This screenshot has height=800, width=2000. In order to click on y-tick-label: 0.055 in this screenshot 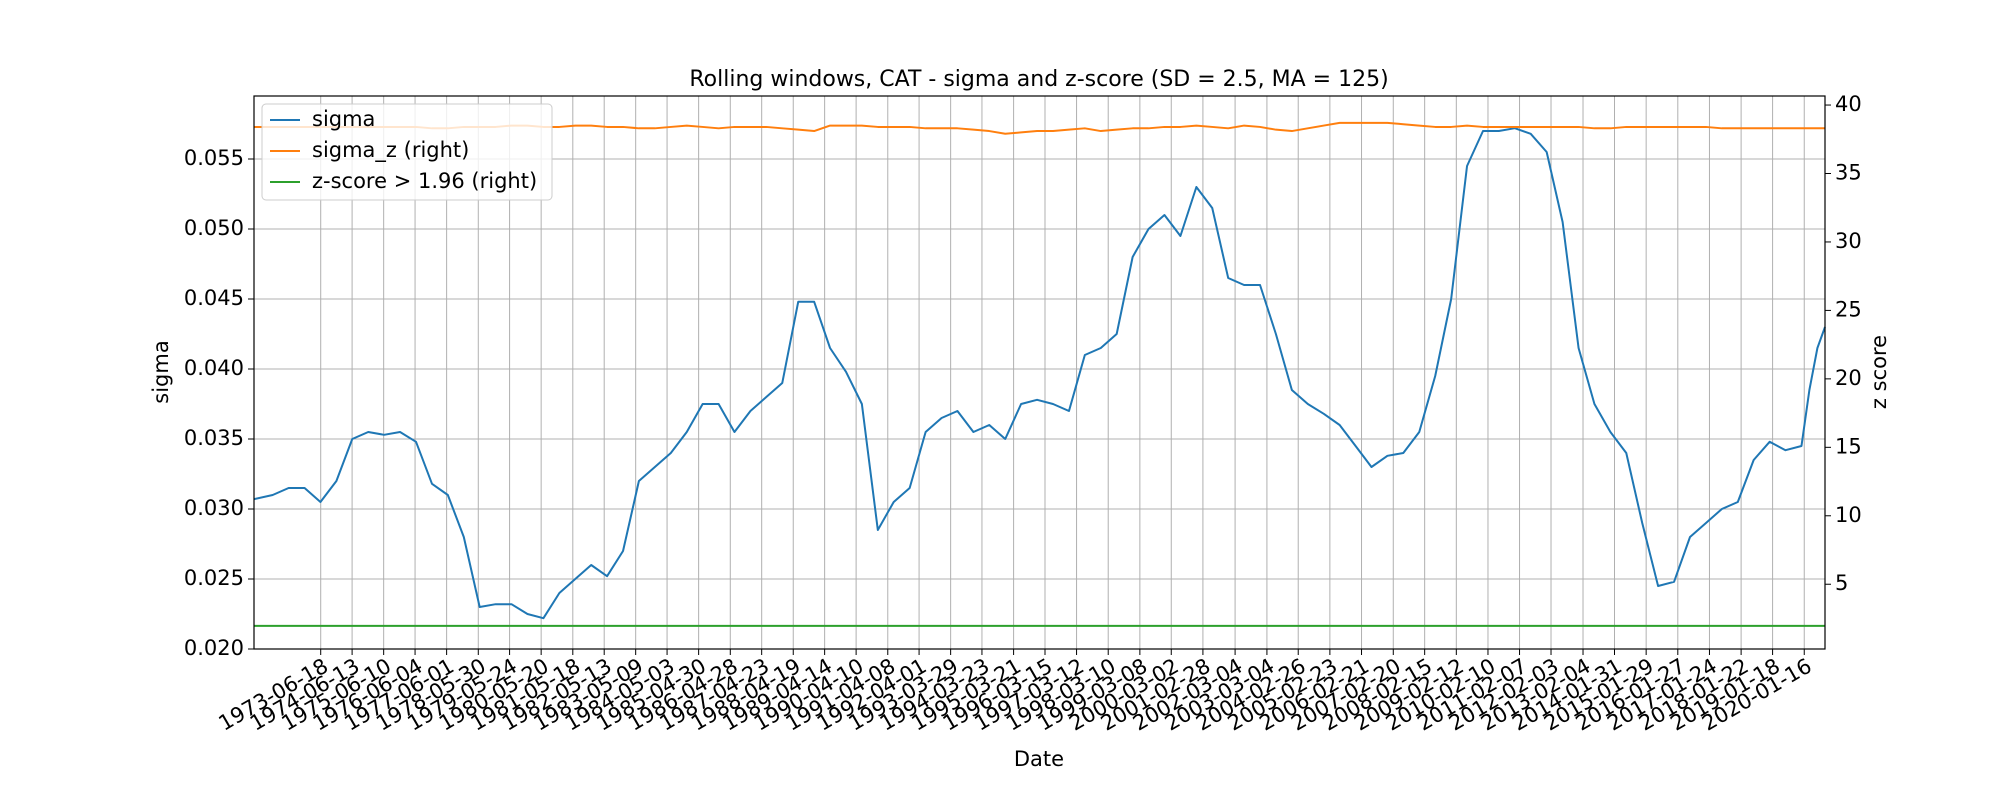, I will do `click(214, 158)`.